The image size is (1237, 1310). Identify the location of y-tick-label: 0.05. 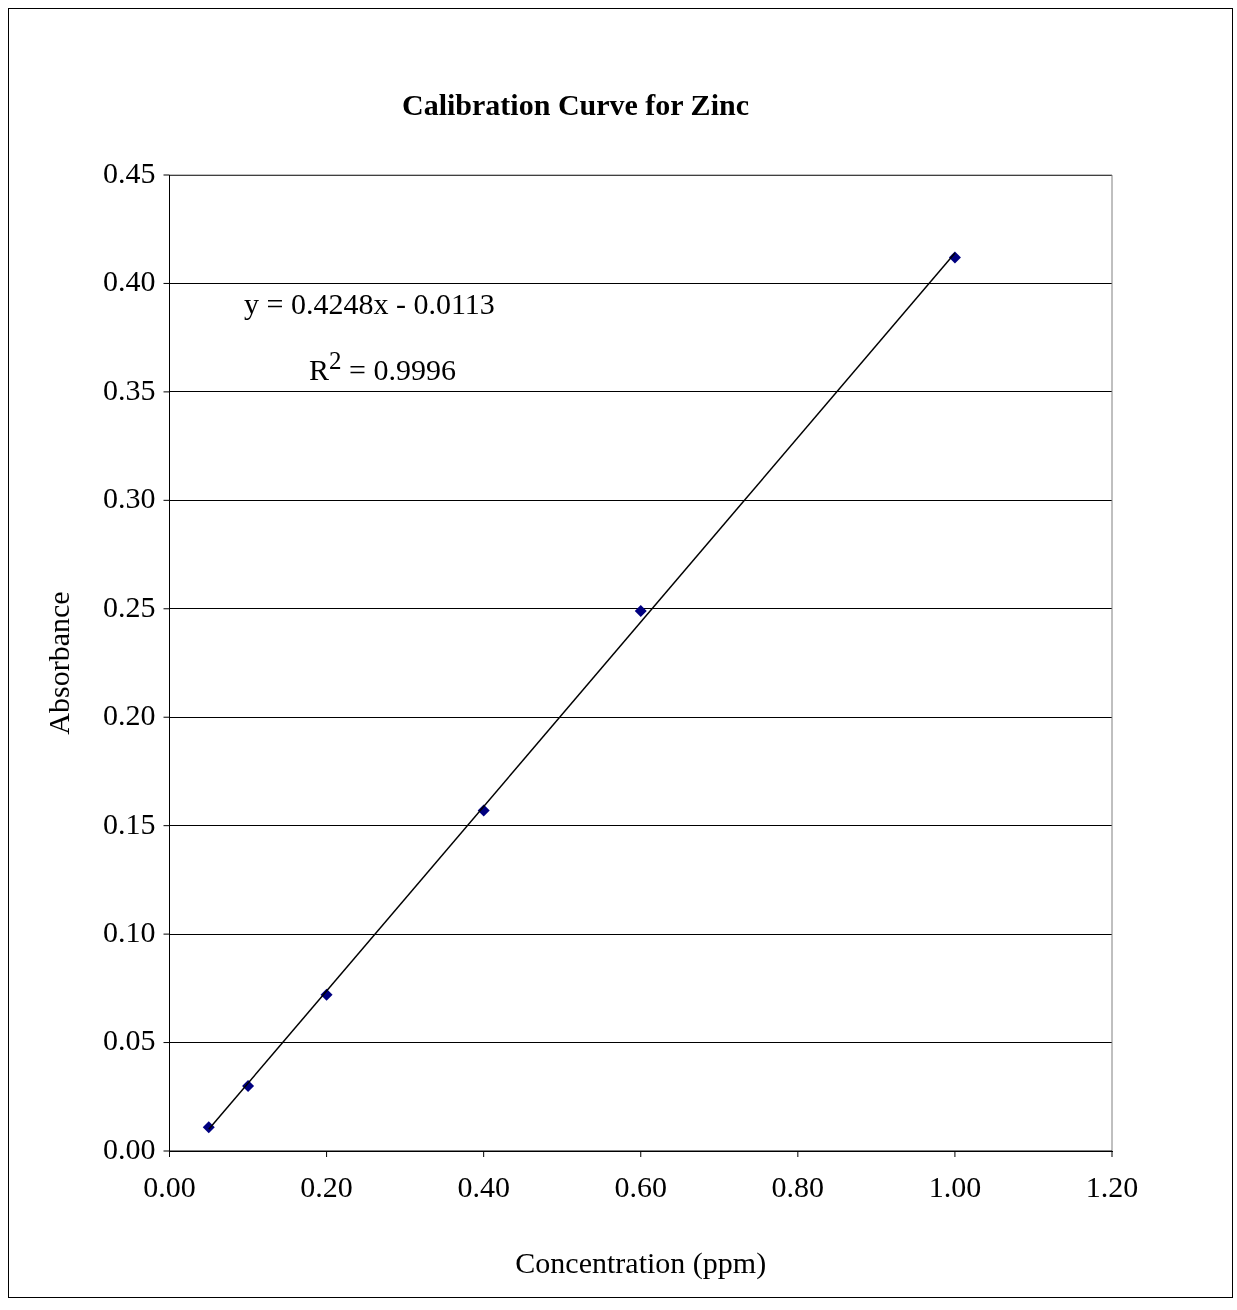
(129, 1040).